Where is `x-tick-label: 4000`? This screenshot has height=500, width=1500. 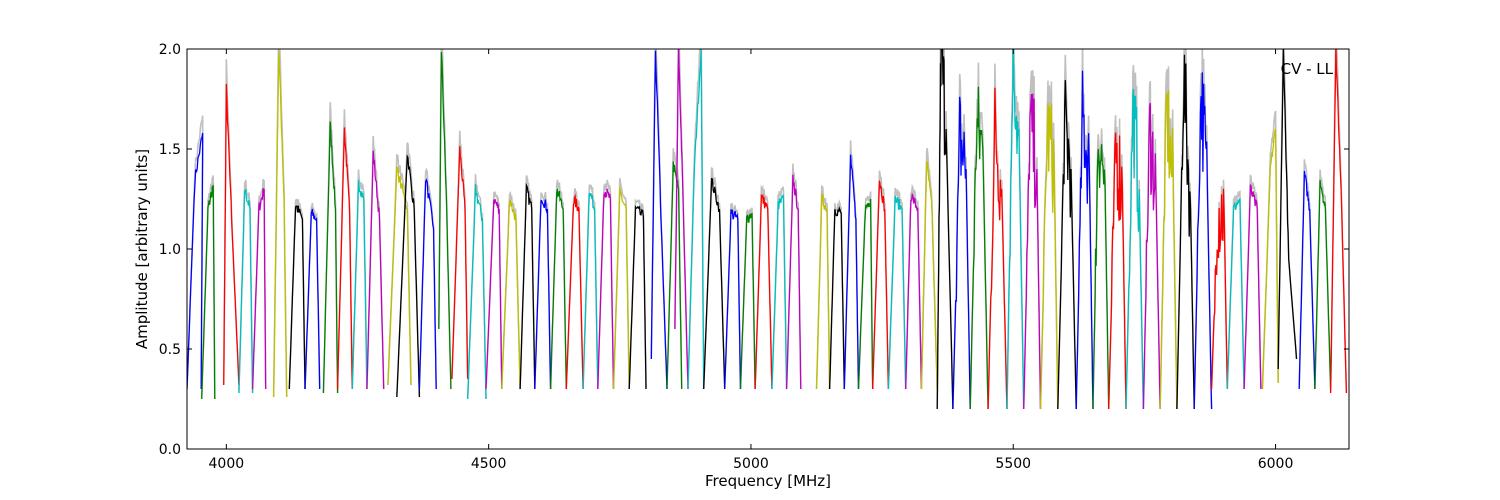 x-tick-label: 4000 is located at coordinates (227, 464).